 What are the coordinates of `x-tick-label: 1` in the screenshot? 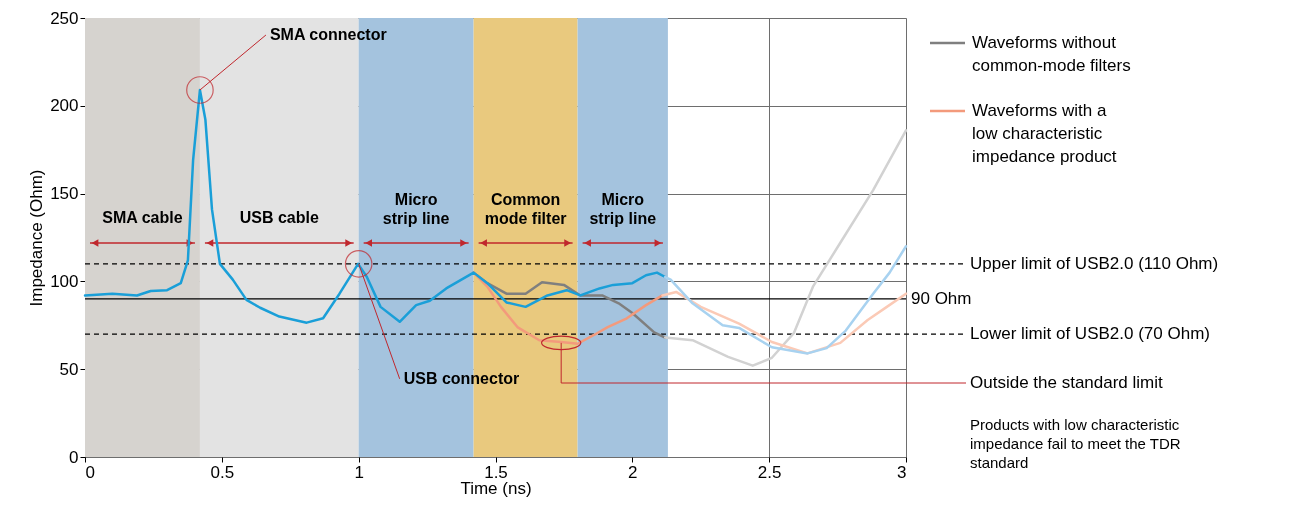 It's located at (359, 472).